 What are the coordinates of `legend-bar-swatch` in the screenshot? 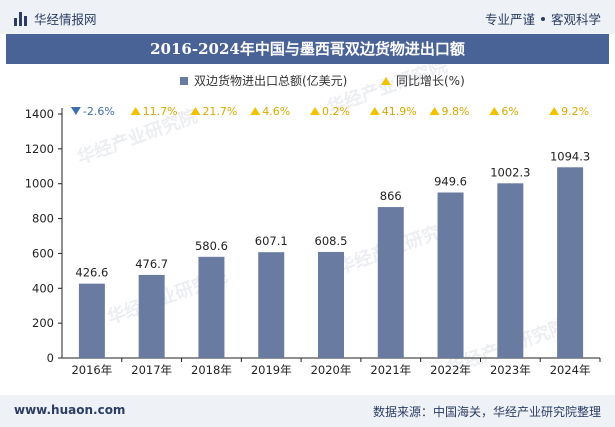 It's located at (184, 81).